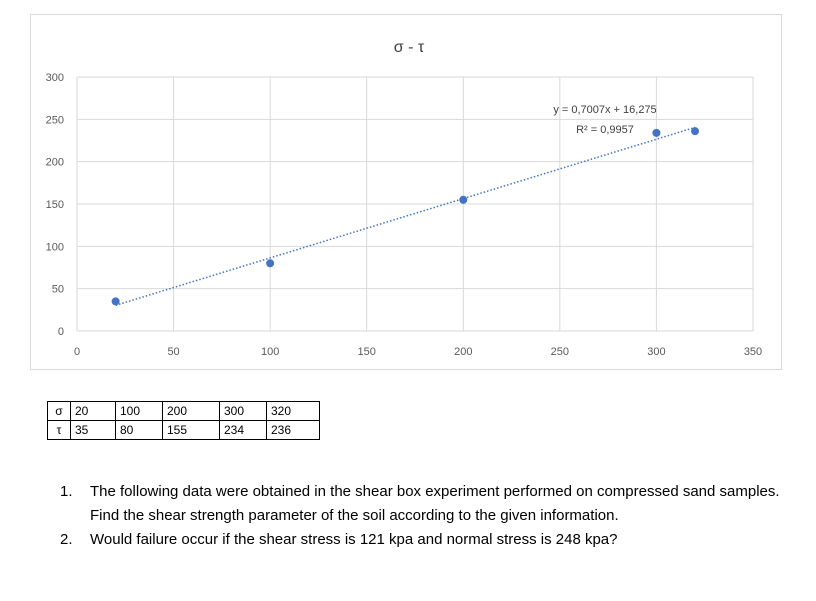 The width and height of the screenshot is (816, 601). What do you see at coordinates (55, 205) in the screenshot?
I see `y-tick-label: 150` at bounding box center [55, 205].